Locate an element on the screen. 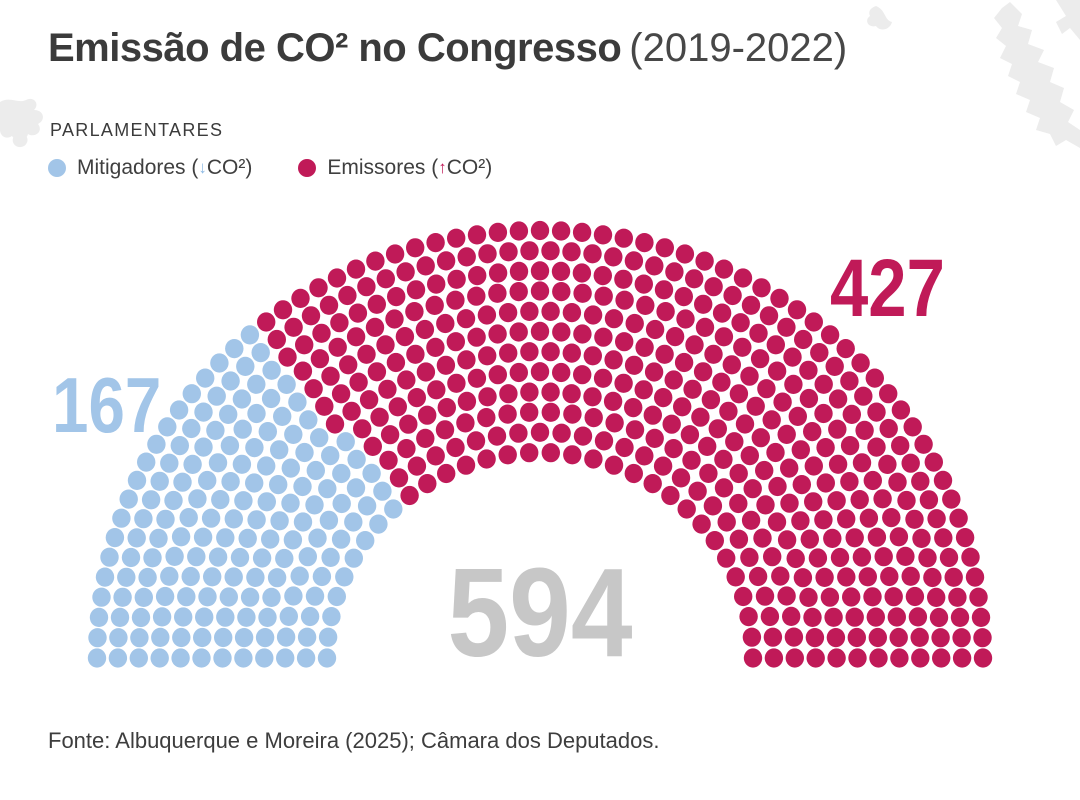  mitigadores-label: Mitigadores (↓CO²) is located at coordinates (164, 168).